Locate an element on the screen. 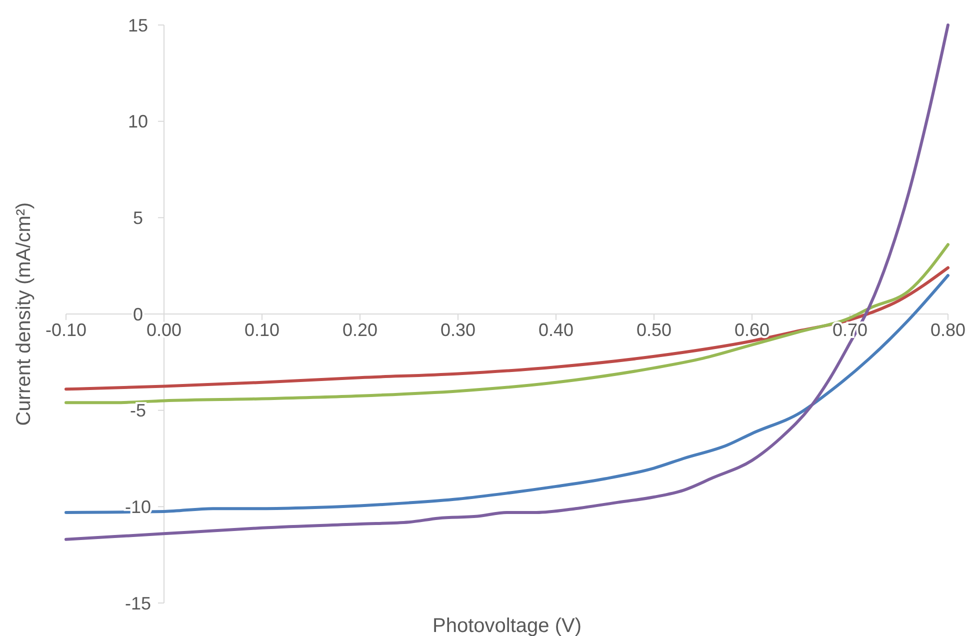 This screenshot has width=969, height=636. x-tick-label: 0.30 is located at coordinates (458, 330).